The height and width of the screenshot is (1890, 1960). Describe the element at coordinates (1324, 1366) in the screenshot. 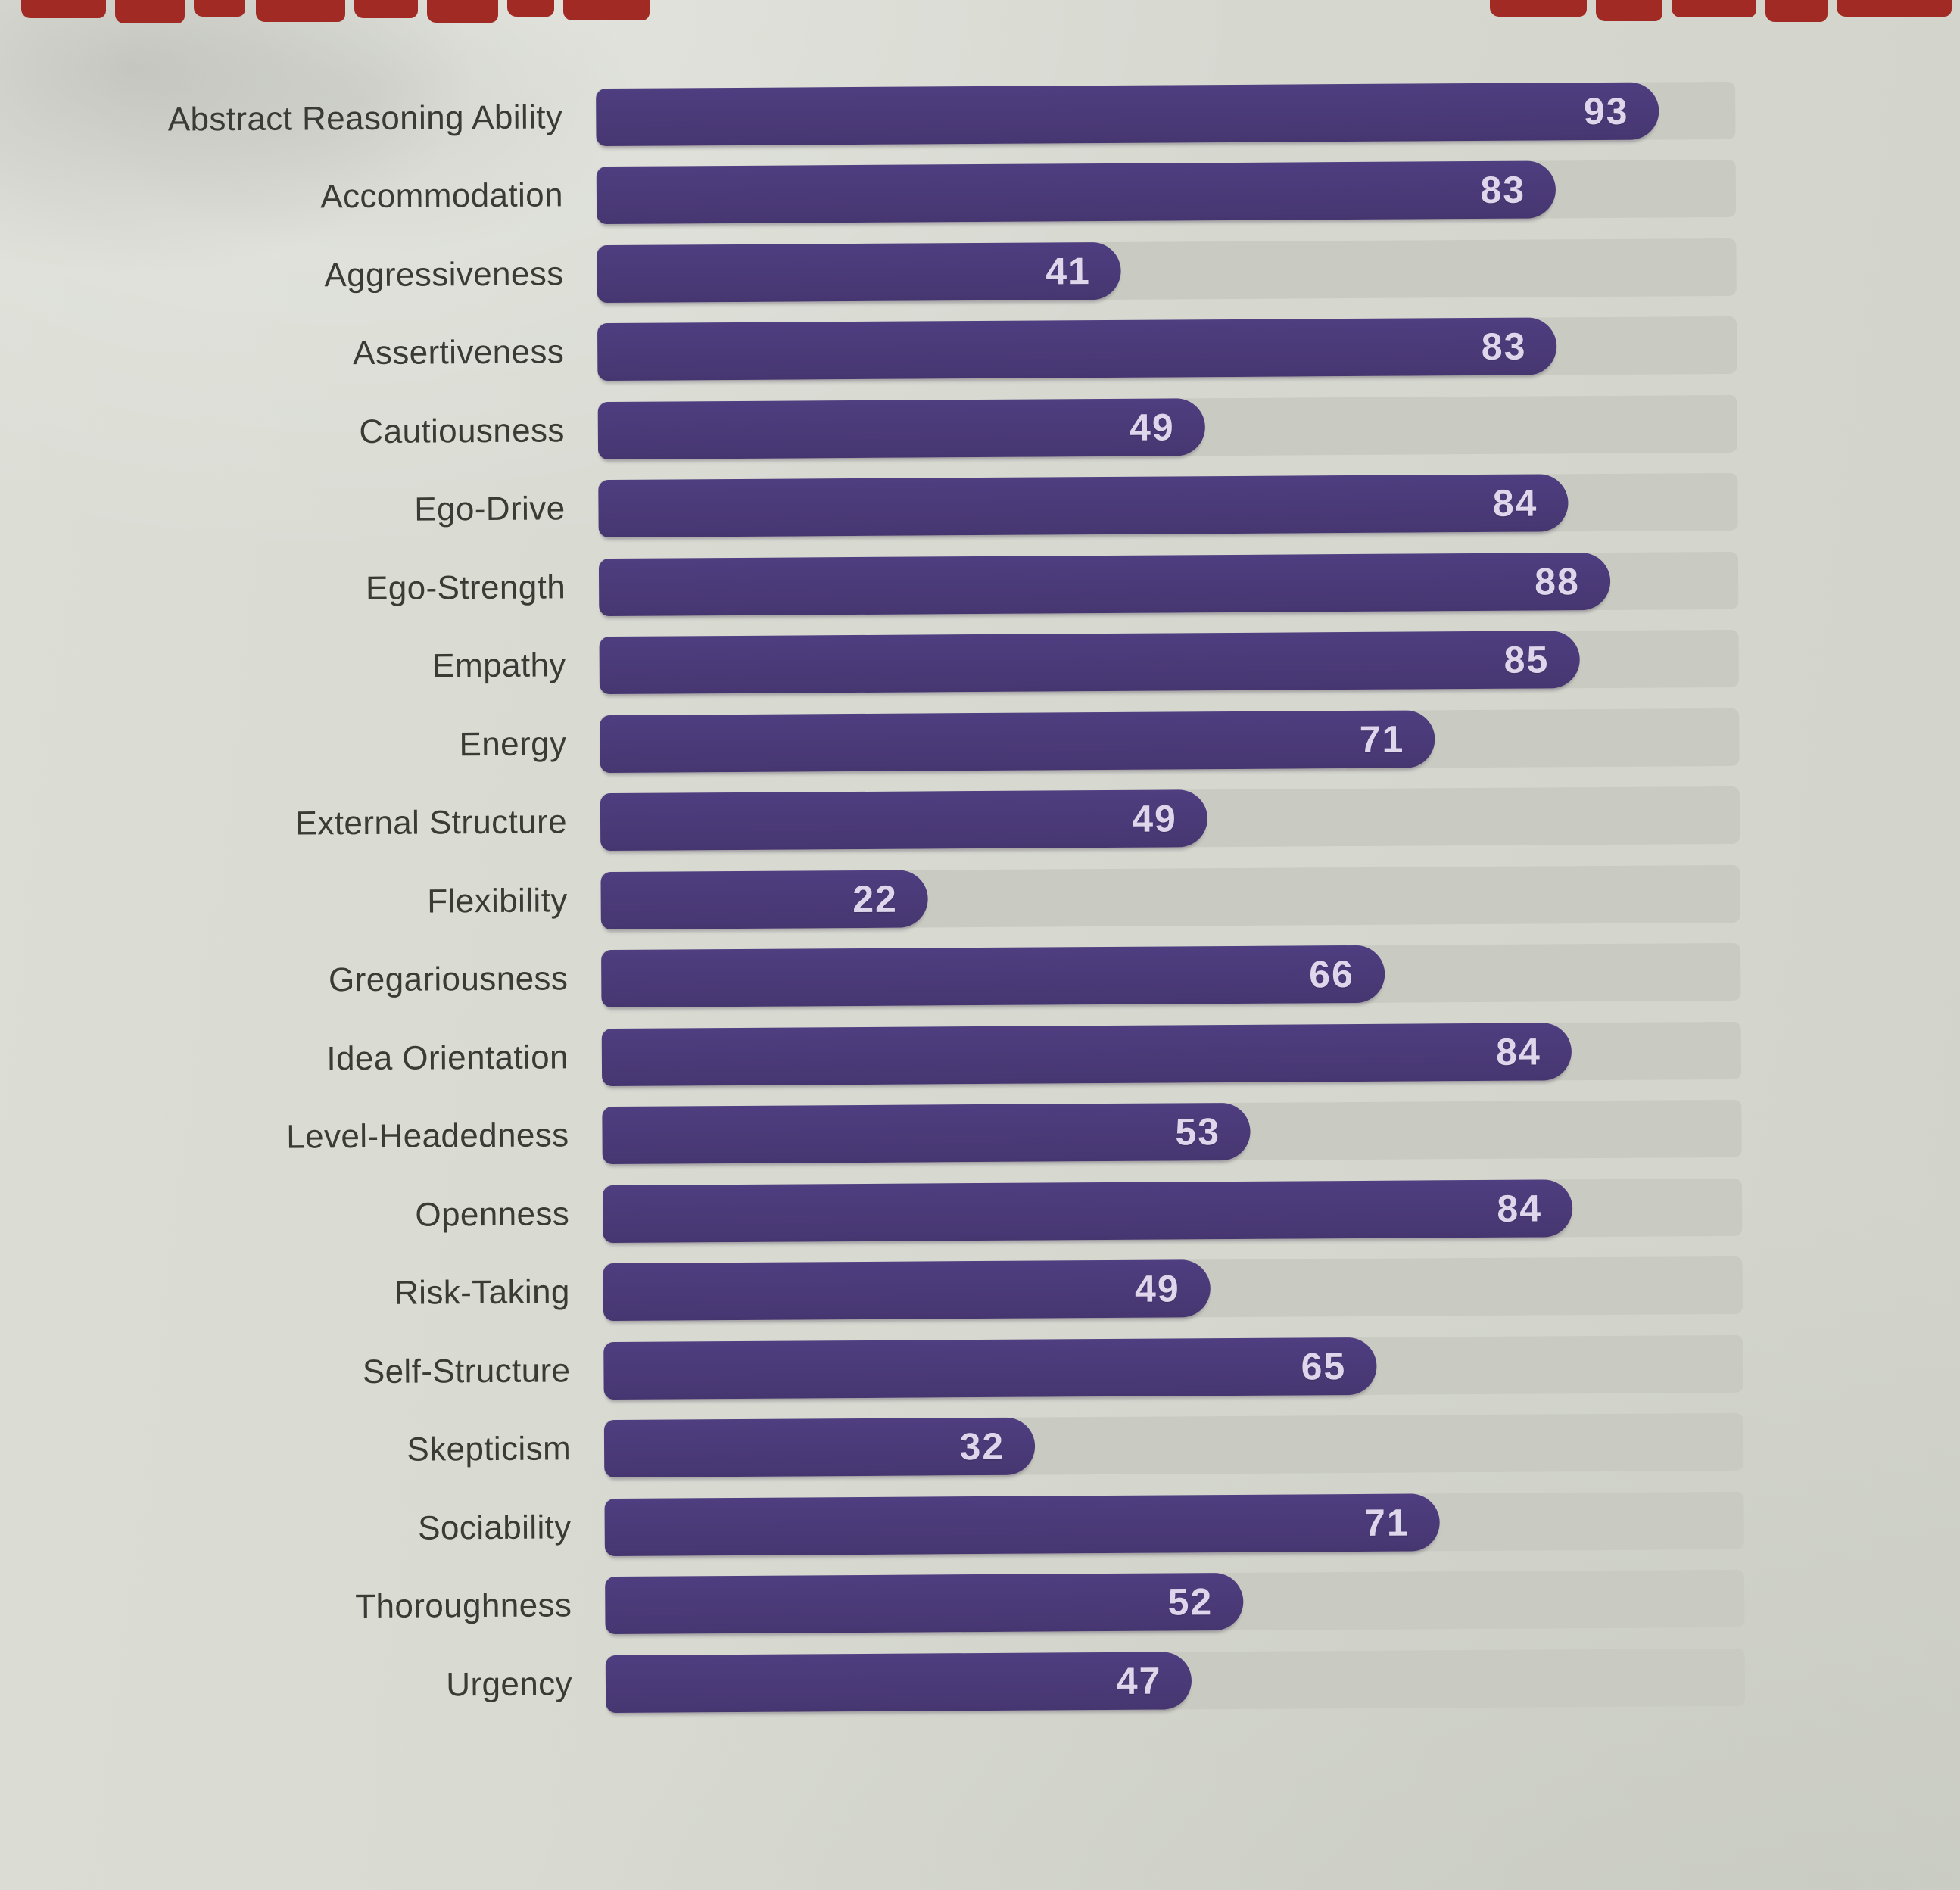

I see `value-label: 65` at that location.